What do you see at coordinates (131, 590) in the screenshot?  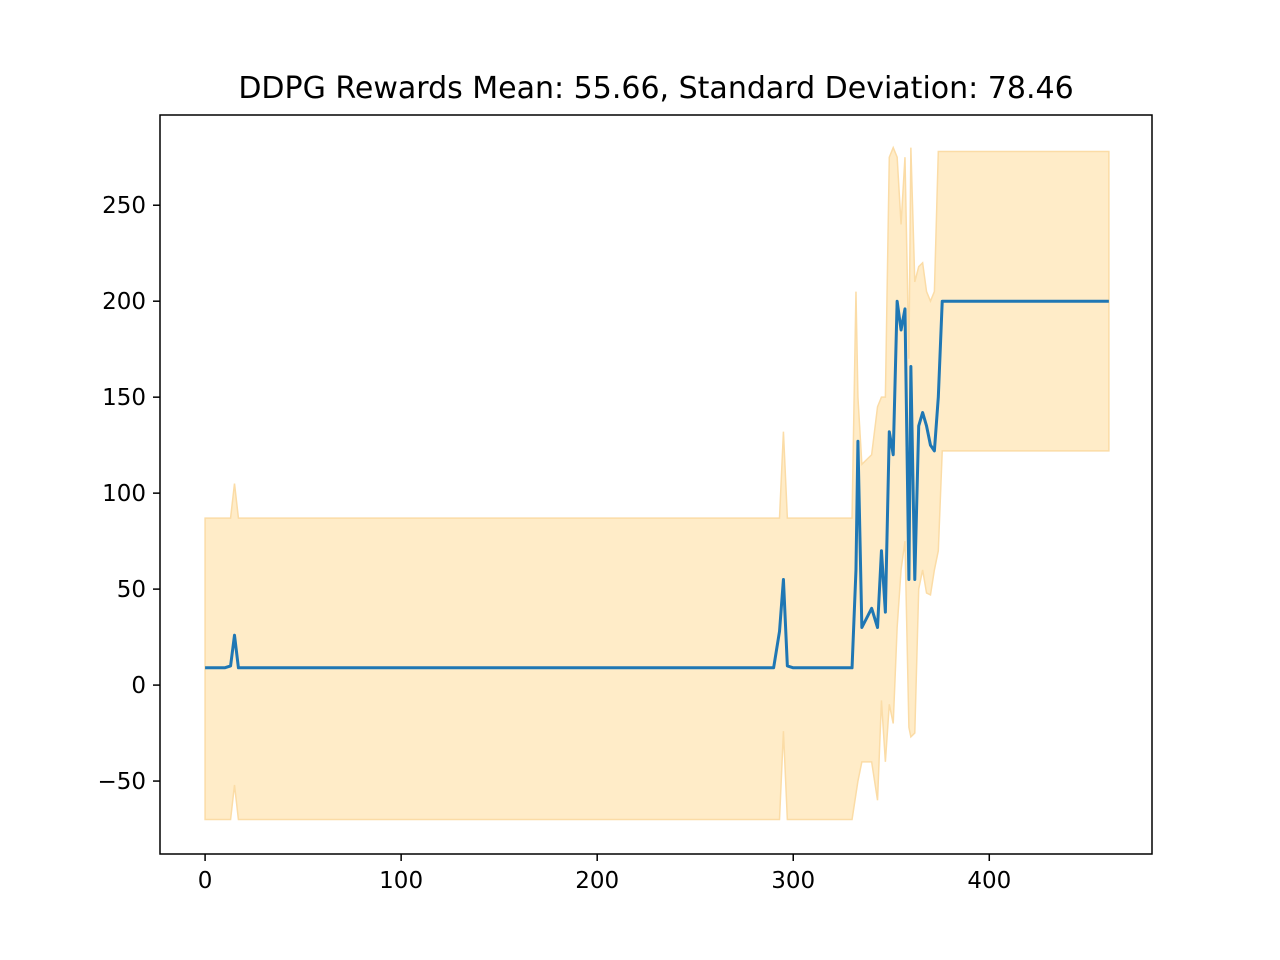 I see `y-tick-label: 50` at bounding box center [131, 590].